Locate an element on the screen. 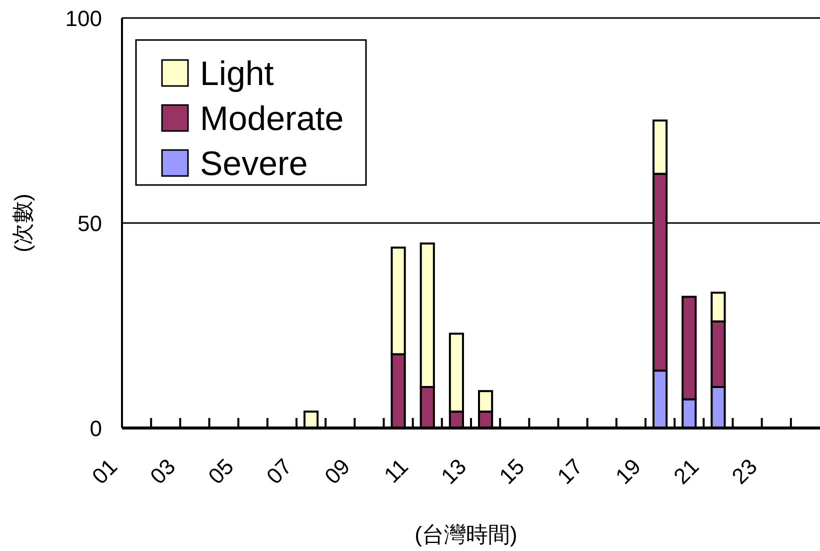 The width and height of the screenshot is (820, 551). y-tick-label: 100 is located at coordinates (83, 18).